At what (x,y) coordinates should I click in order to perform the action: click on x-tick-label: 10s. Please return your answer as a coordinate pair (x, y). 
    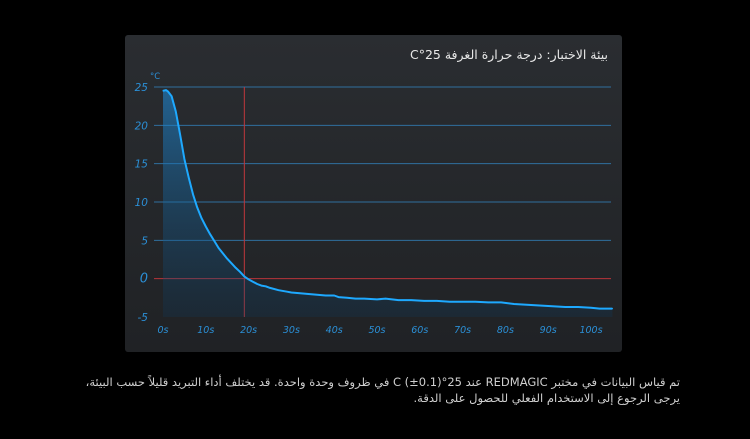
    Looking at the image, I should click on (205, 330).